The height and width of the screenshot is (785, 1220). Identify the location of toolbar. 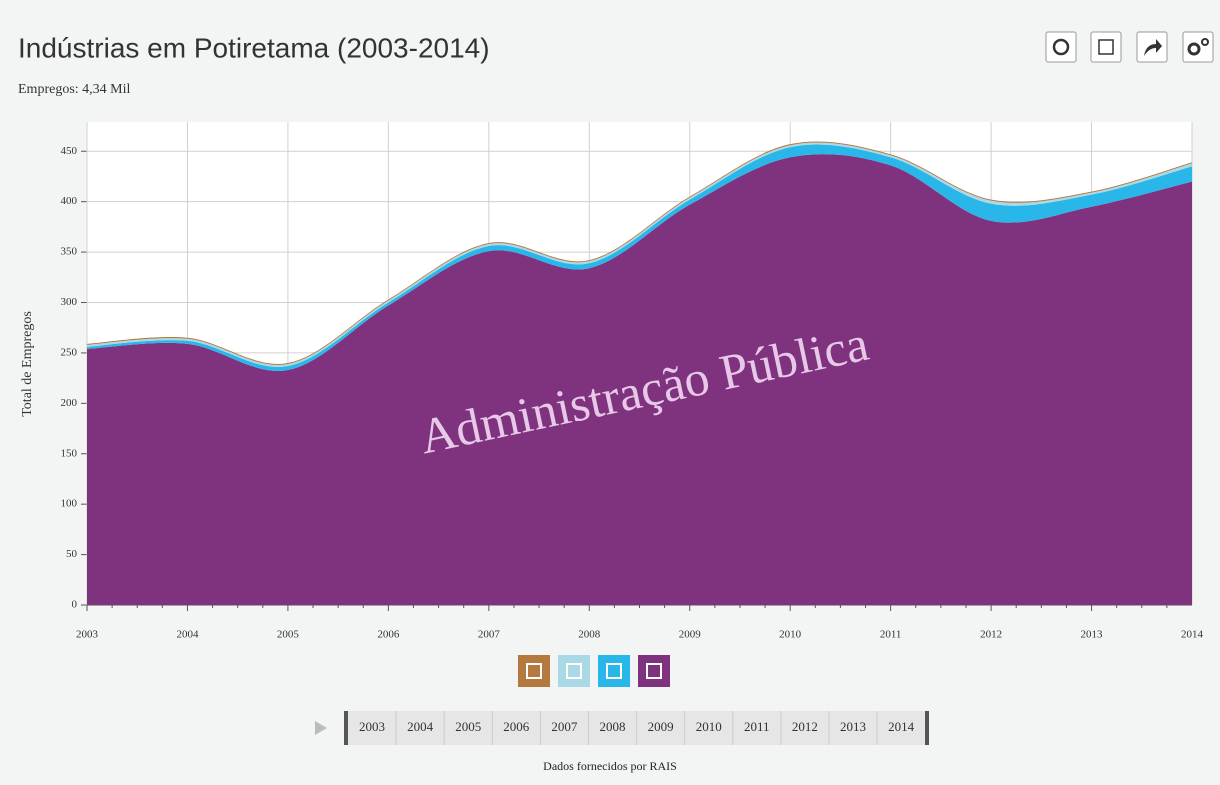
(1129, 47).